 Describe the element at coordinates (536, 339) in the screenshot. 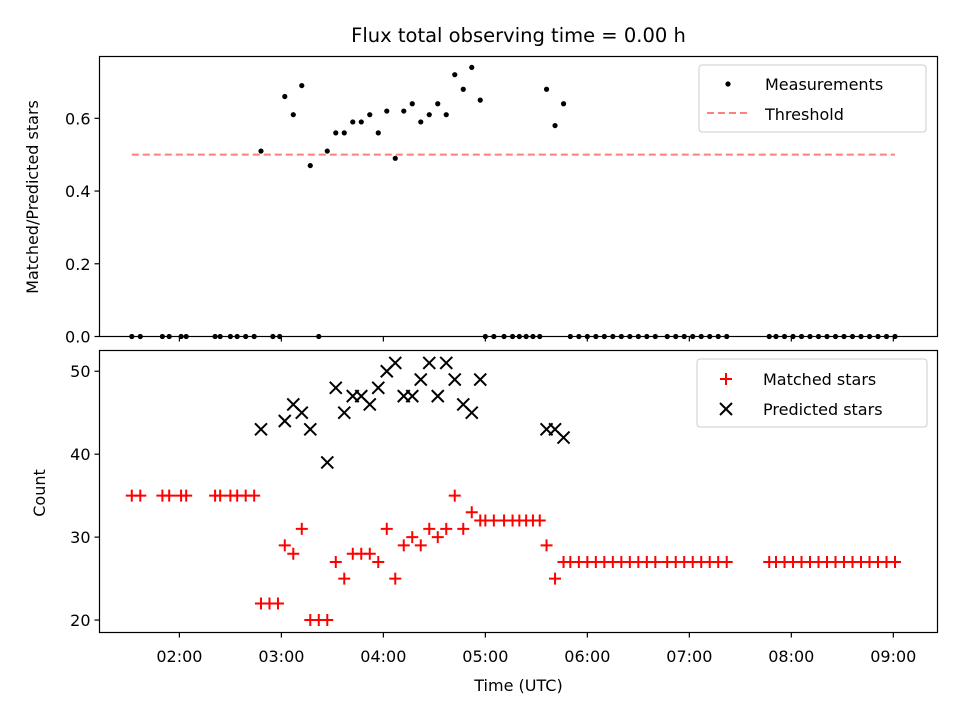

I see `top-x-ticks` at that location.